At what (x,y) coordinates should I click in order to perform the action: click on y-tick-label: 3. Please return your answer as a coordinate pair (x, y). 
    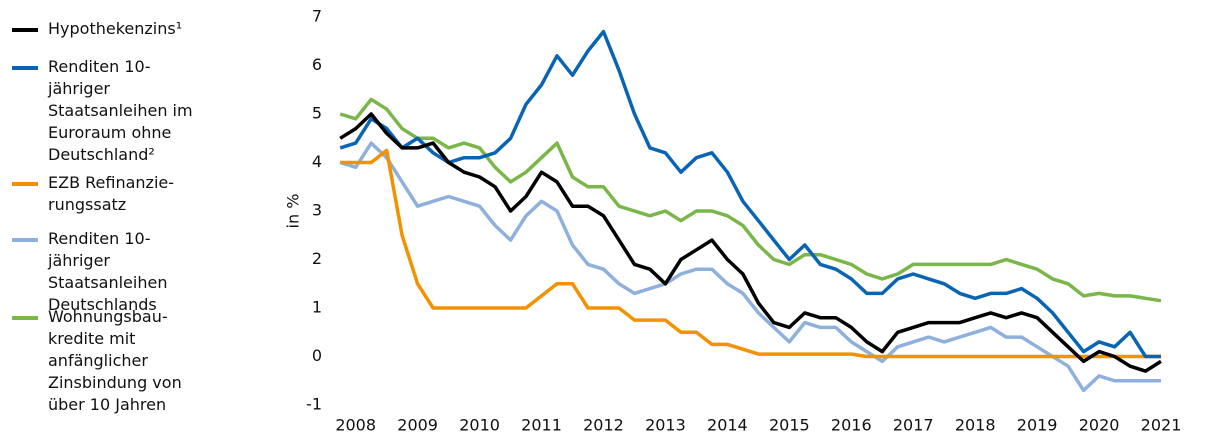
    Looking at the image, I should click on (317, 210).